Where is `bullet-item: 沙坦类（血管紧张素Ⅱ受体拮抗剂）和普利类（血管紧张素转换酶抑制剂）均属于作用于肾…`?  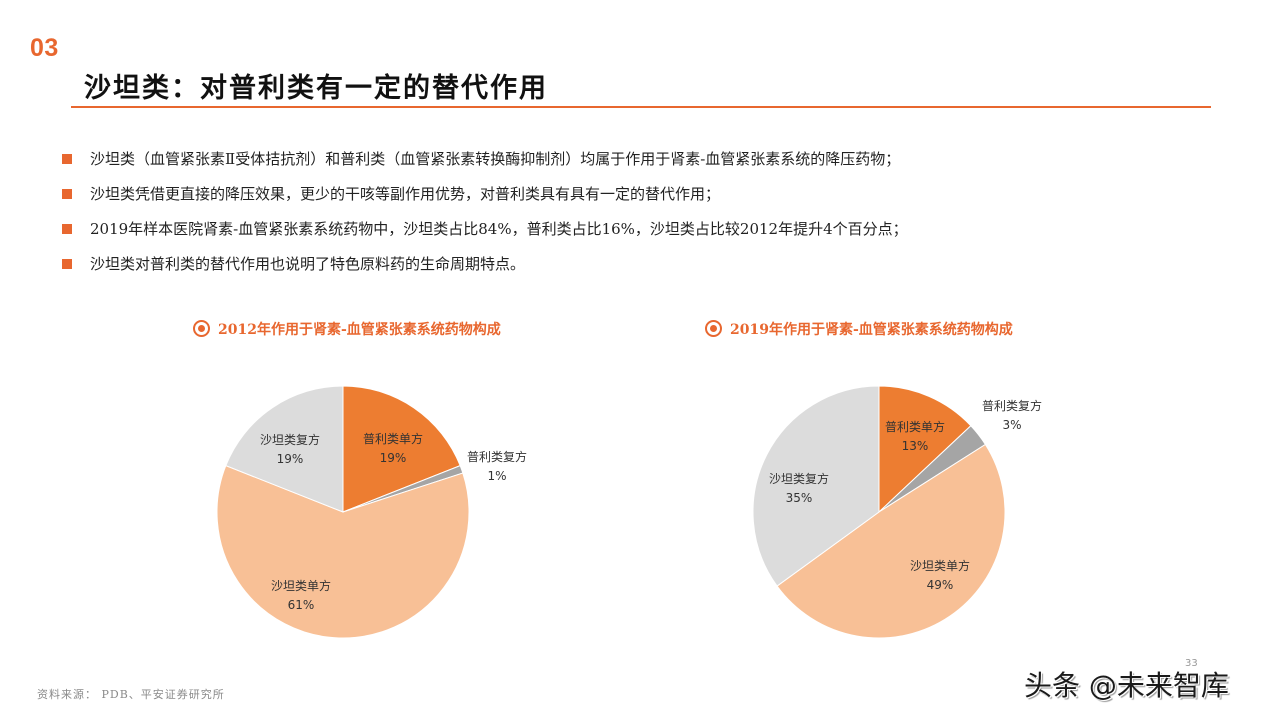 bullet-item: 沙坦类（血管紧张素Ⅱ受体拮抗剂）和普利类（血管紧张素转换酶抑制剂）均属于作用于肾… is located at coordinates (485, 162).